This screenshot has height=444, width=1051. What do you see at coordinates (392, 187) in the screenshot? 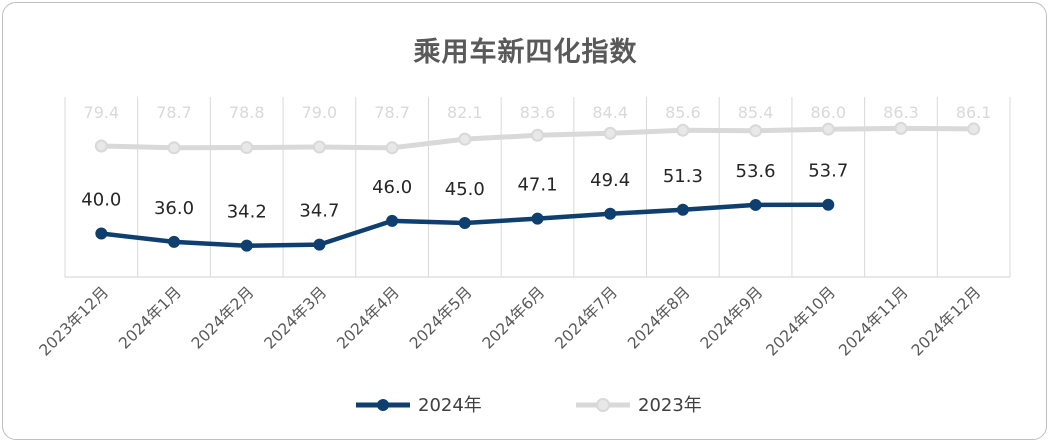
I see `data-label-2024: 46.0` at bounding box center [392, 187].